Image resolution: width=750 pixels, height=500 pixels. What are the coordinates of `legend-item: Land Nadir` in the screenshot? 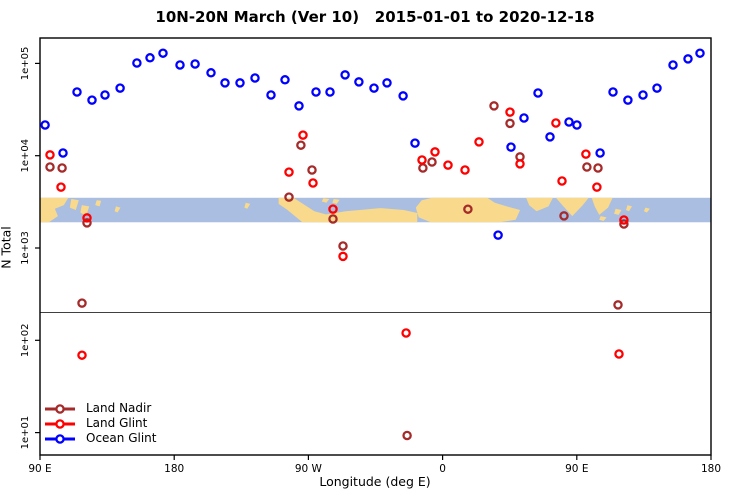 It's located at (100, 408).